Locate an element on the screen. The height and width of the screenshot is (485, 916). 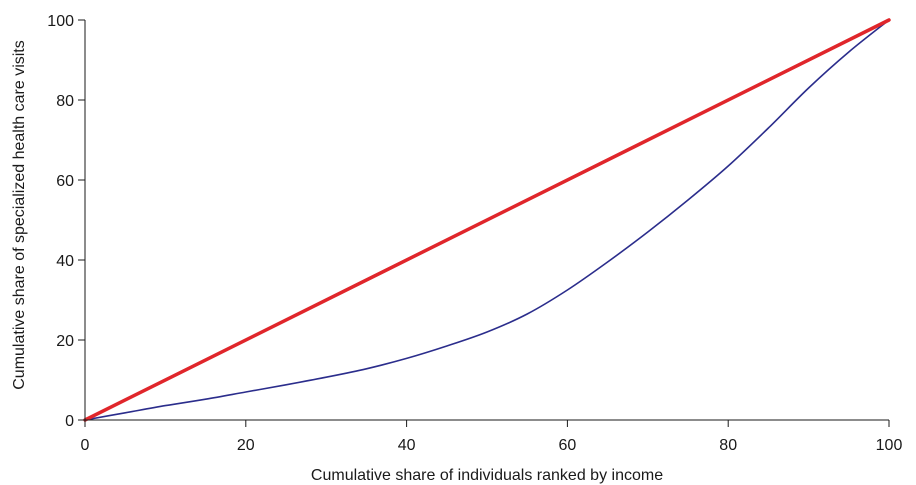
x-axis-ticks: 0 20 40 60 80 100 is located at coordinates (492, 437).